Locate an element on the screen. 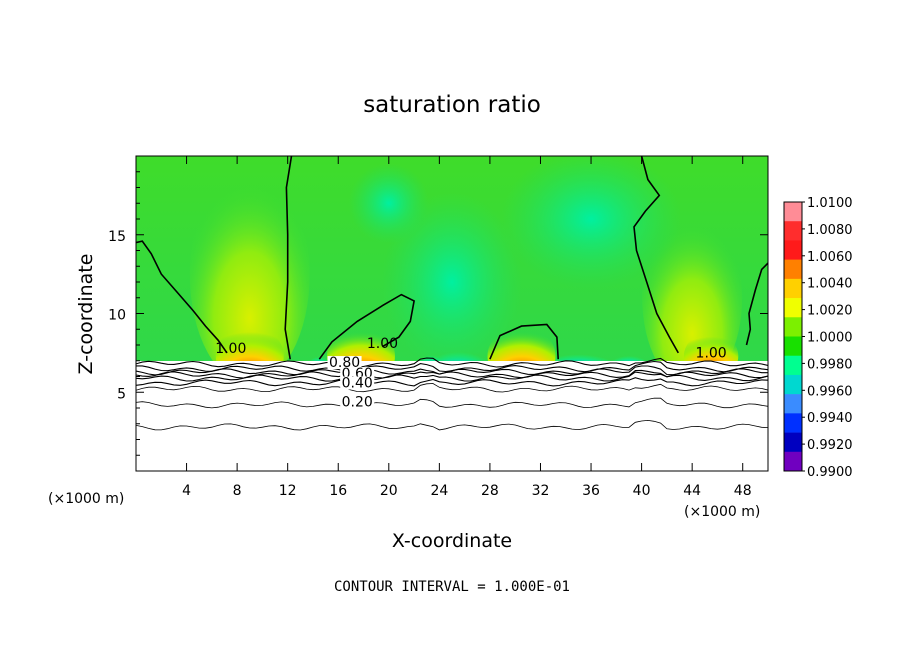  colorbar-label: 0.9980 is located at coordinates (830, 364).